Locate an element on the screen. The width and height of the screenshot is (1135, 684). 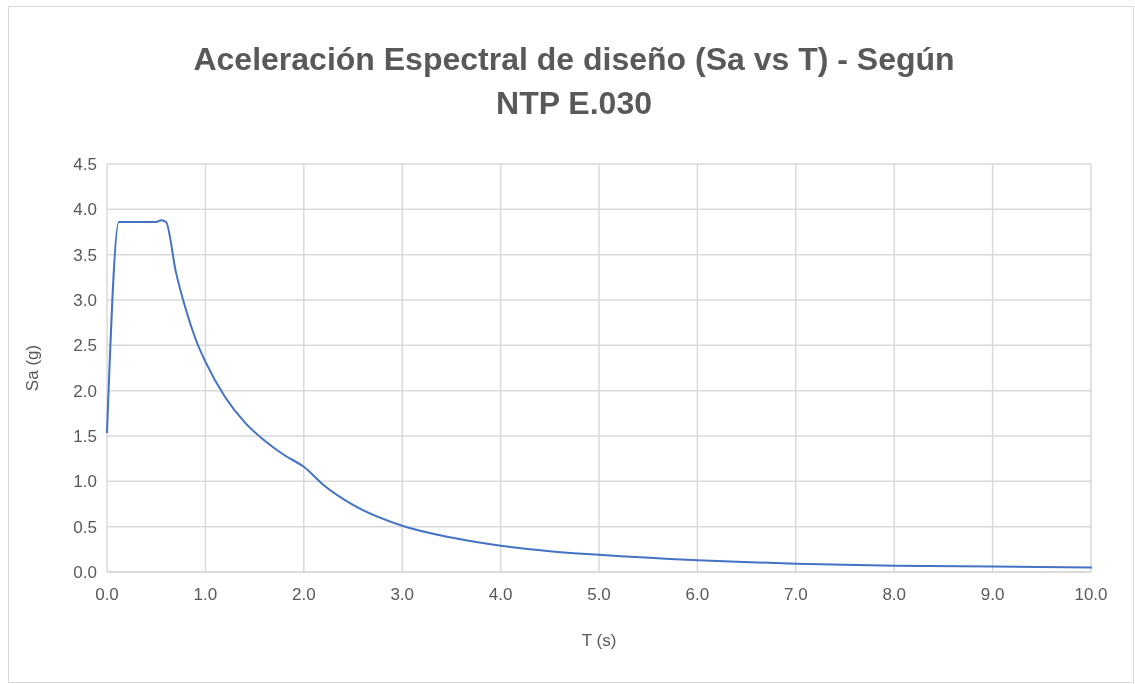
chart-title: Aceleración Espectral de diseño (Sa vs T) - Según NTP E.030 is located at coordinates (574, 81).